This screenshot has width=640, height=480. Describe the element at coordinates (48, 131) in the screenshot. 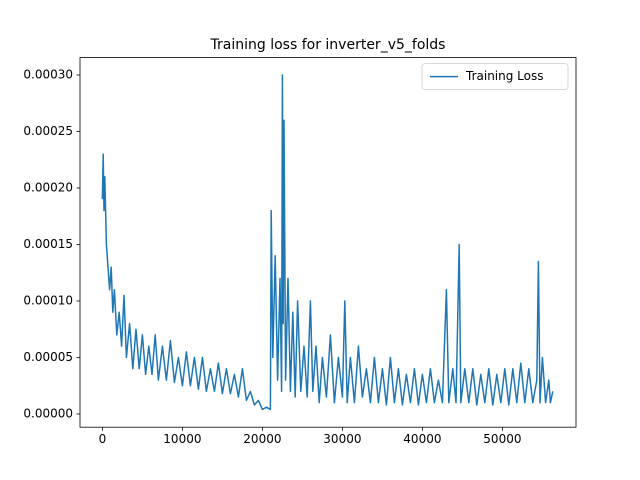

I see `y-tick-label: 0.00025` at that location.